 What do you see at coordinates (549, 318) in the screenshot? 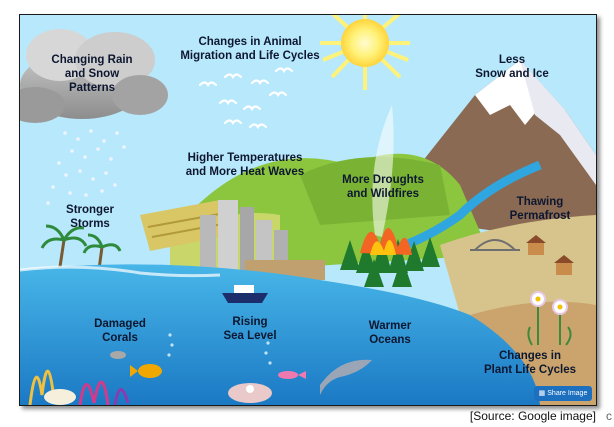
I see `flowers` at bounding box center [549, 318].